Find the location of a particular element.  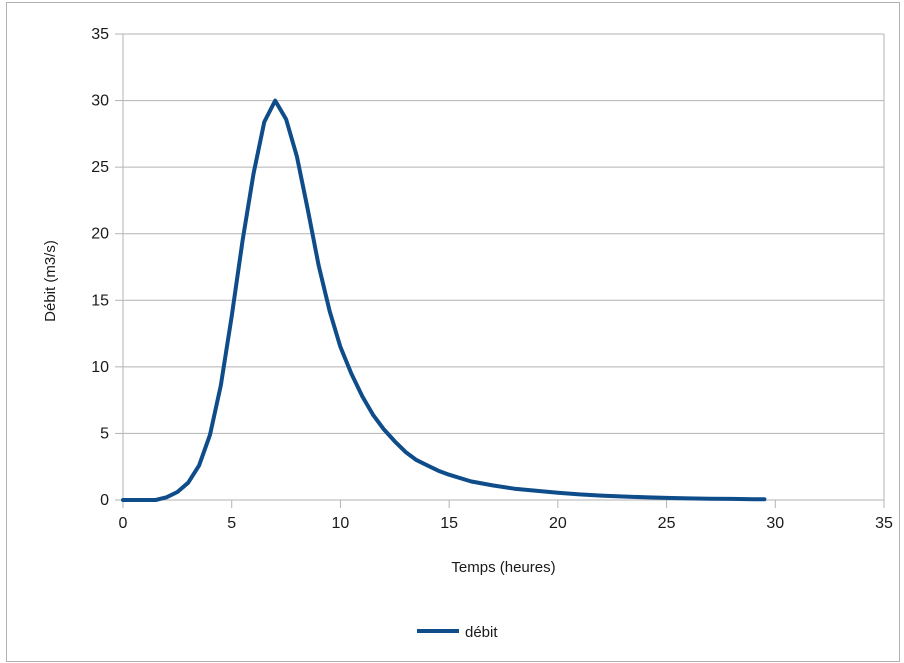

x-tick-label-15: 15 is located at coordinates (449, 523).